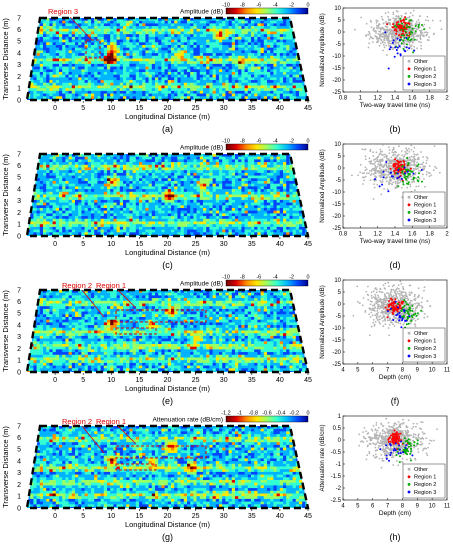 Image resolution: width=453 pixels, height=550 pixels. What do you see at coordinates (343, 507) in the screenshot?
I see `x-tick-label: 4` at bounding box center [343, 507].